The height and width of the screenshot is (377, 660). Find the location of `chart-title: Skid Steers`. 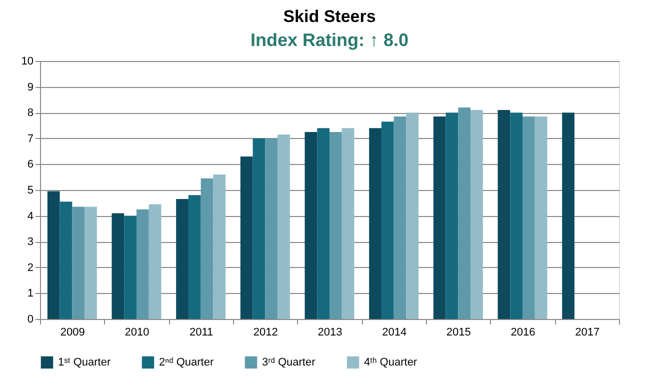

chart-title: Skid Steers is located at coordinates (329, 16).